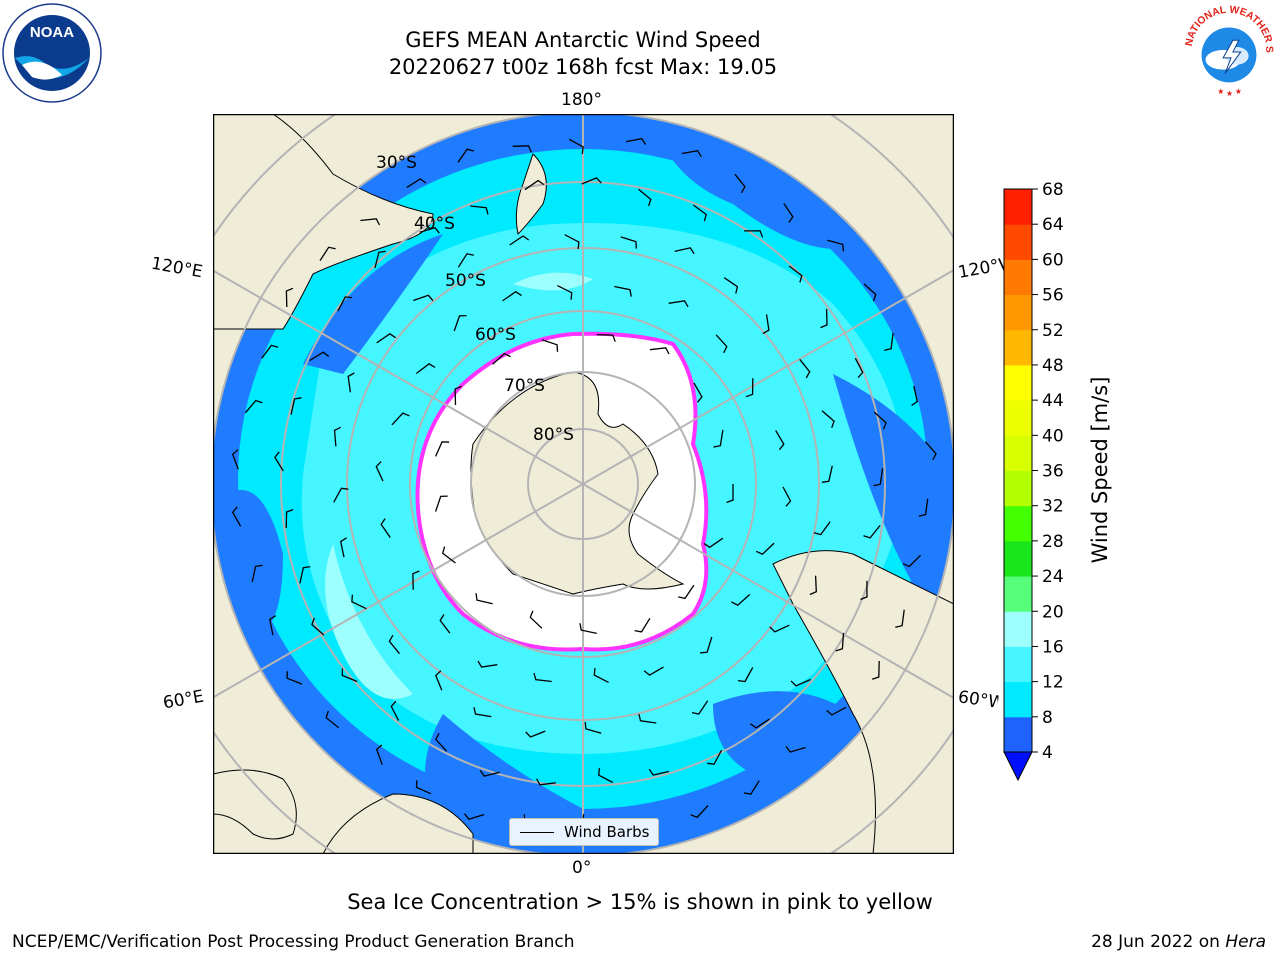  I want to click on chart-title: GEFS MEAN Antarctic Wind Speed, so click(583, 40).